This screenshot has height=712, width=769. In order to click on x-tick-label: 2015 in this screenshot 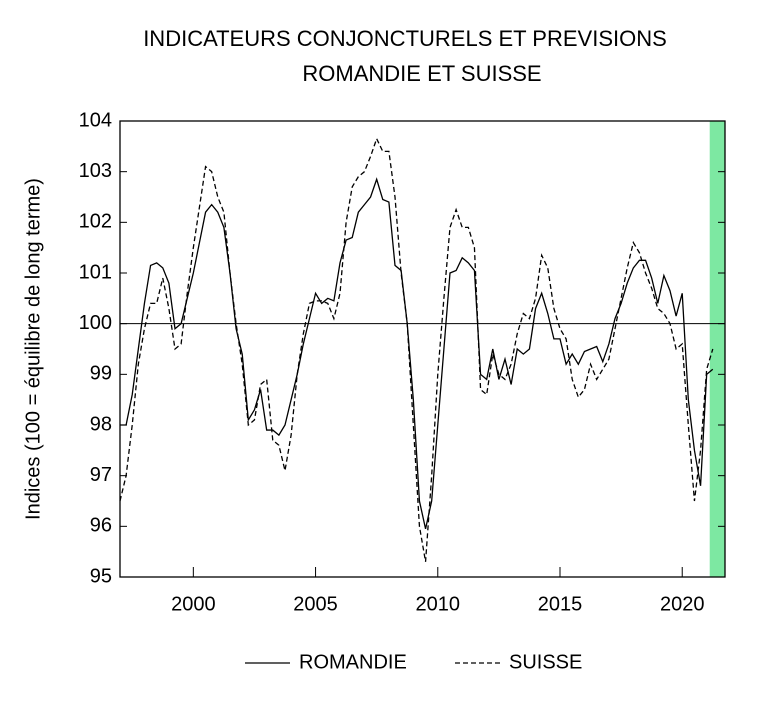, I will do `click(560, 604)`.